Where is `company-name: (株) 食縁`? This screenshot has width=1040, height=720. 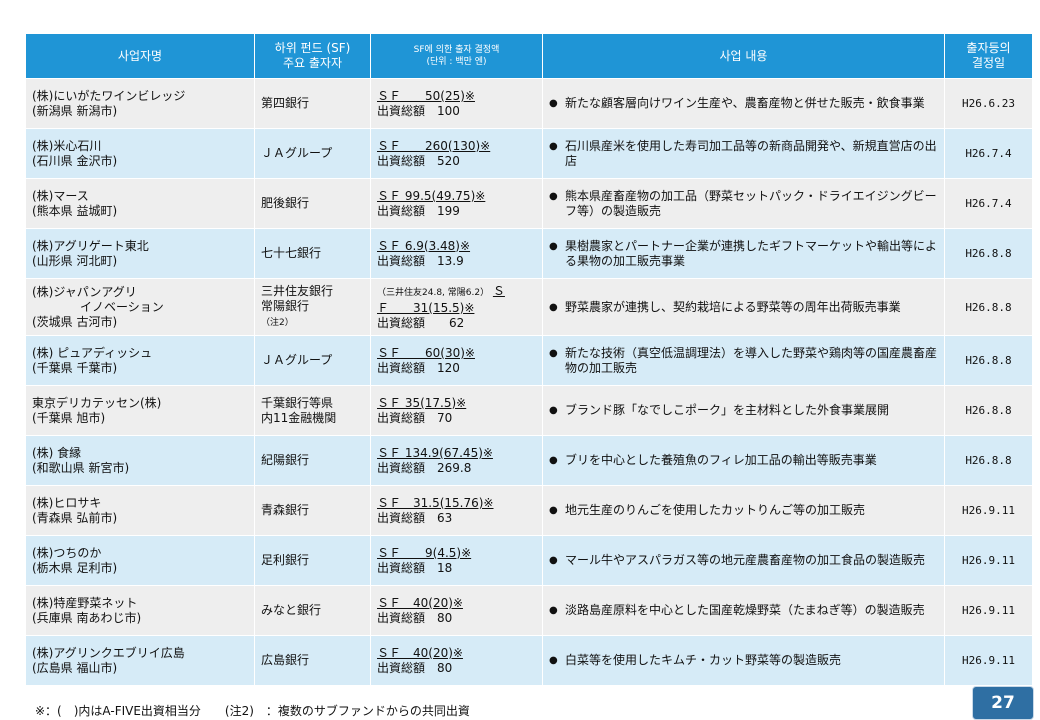
company-name: (株) 食縁 is located at coordinates (57, 452).